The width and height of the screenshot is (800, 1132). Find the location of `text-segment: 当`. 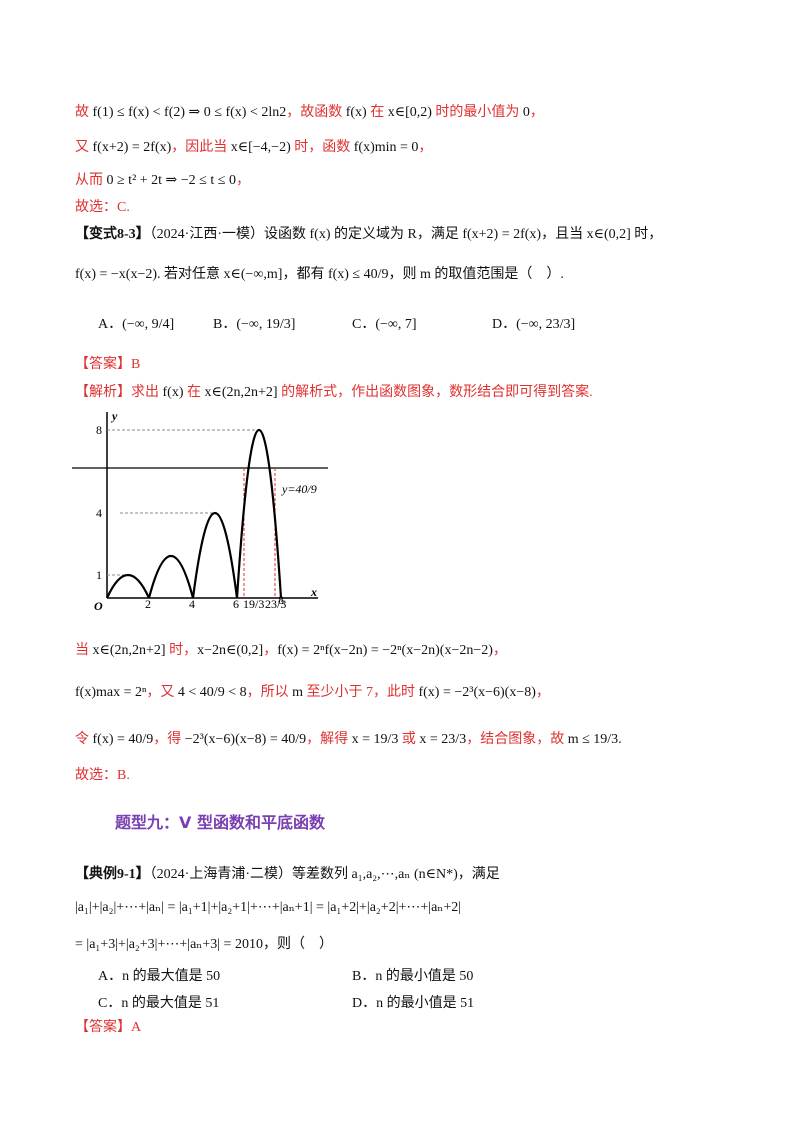

text-segment: 当 is located at coordinates (84, 650).